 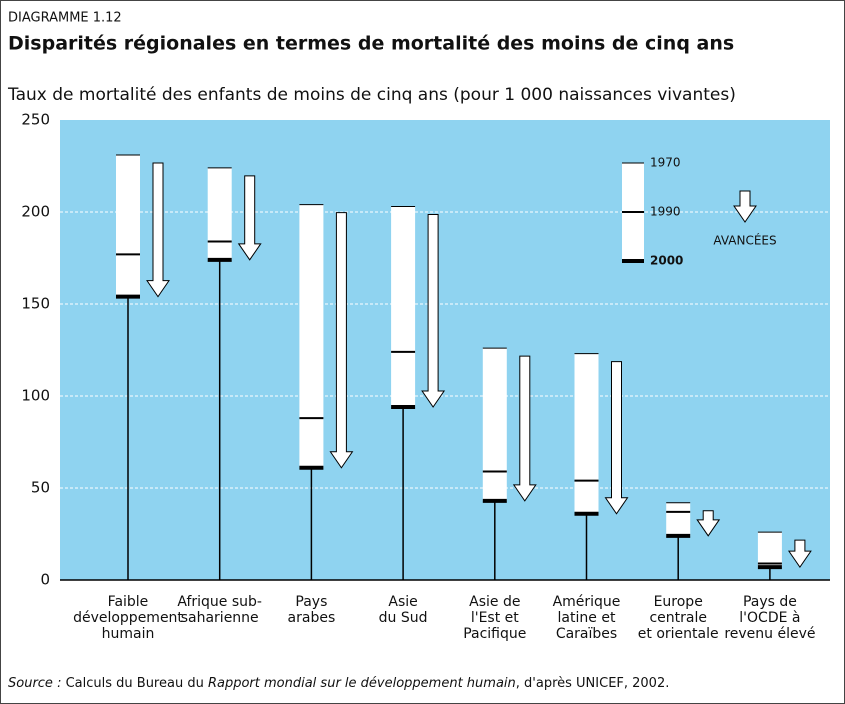 What do you see at coordinates (666, 261) in the screenshot?
I see `legend-label: 2000` at bounding box center [666, 261].